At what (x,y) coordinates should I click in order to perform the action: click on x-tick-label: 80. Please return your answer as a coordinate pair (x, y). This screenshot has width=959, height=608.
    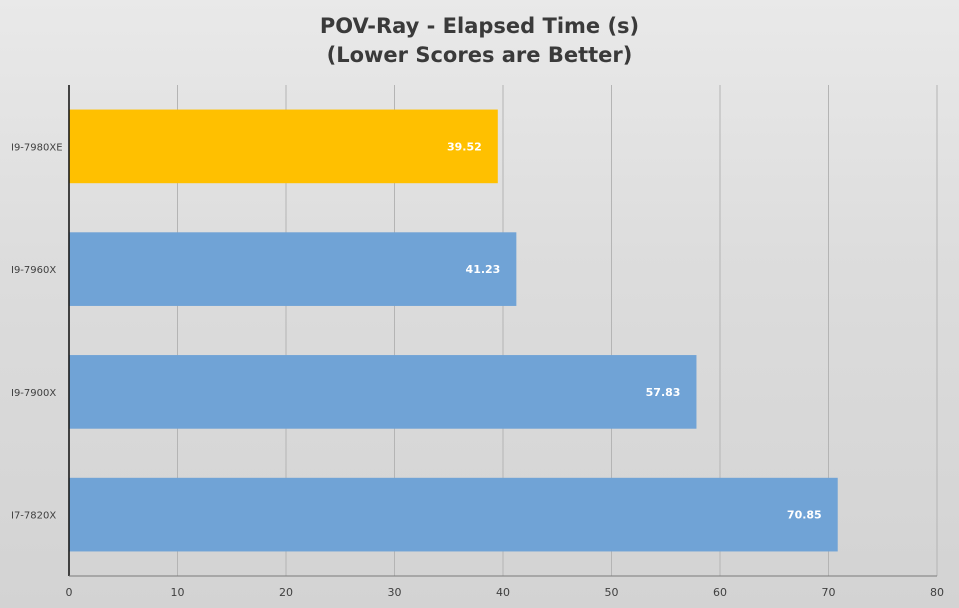
    Looking at the image, I should click on (937, 592).